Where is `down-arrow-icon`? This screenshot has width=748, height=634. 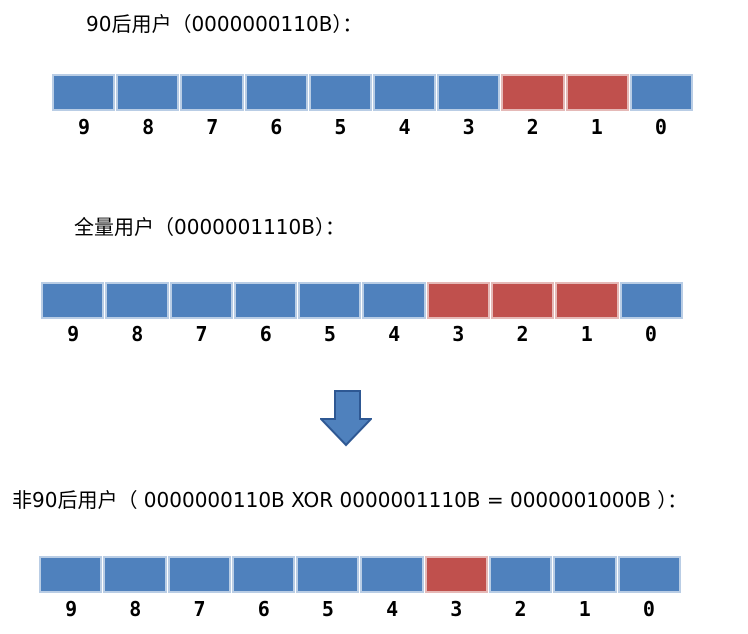 down-arrow-icon is located at coordinates (346, 418).